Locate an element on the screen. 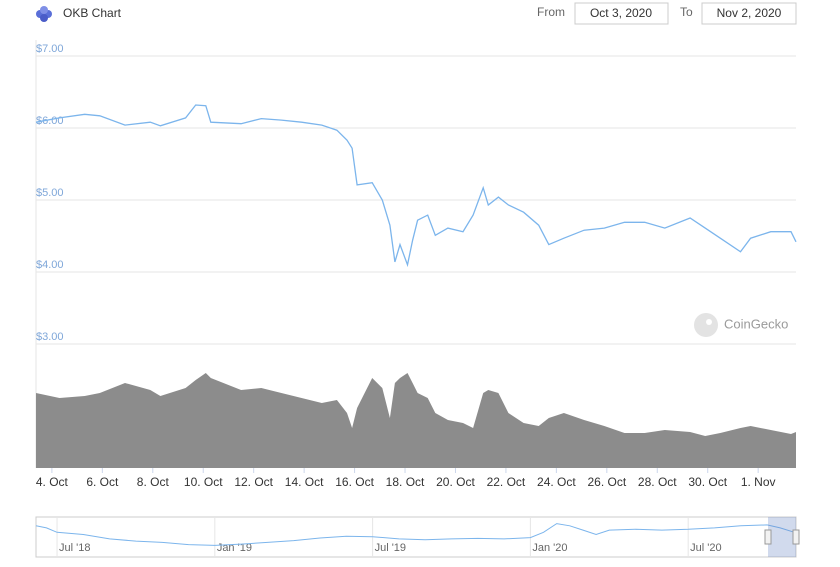 Image resolution: width=840 pixels, height=567 pixels. y-tick-label: $3.00 is located at coordinates (50, 337).